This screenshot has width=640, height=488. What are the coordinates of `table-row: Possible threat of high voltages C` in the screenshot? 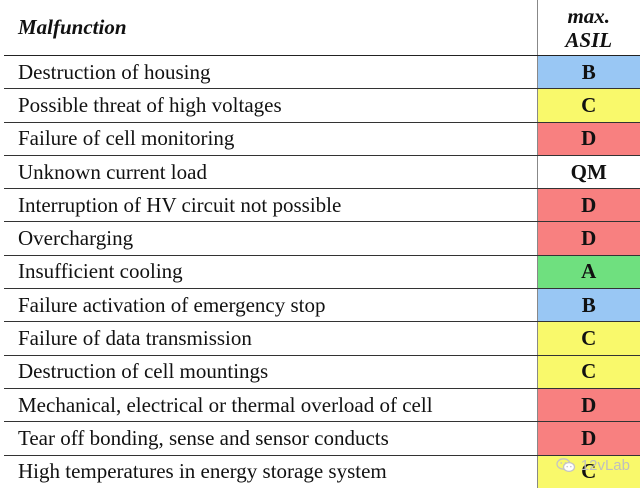 It's located at (322, 105).